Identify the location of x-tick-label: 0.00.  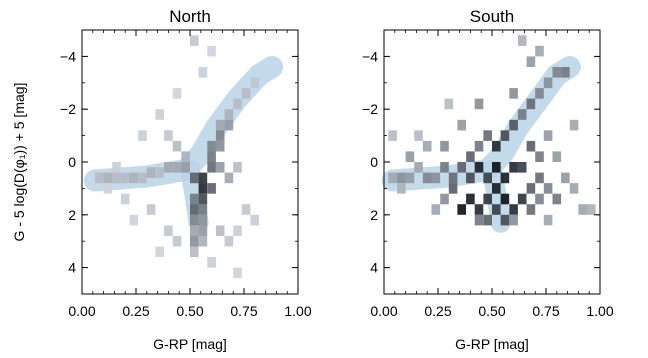
(81, 311).